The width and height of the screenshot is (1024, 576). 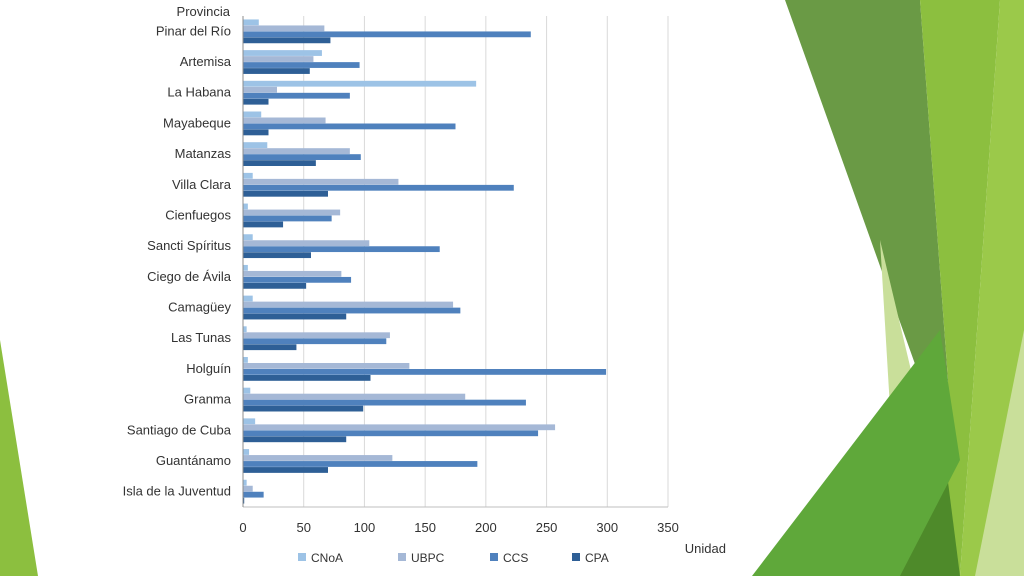 What do you see at coordinates (179, 429) in the screenshot?
I see `category-label: Santiago de Cuba` at bounding box center [179, 429].